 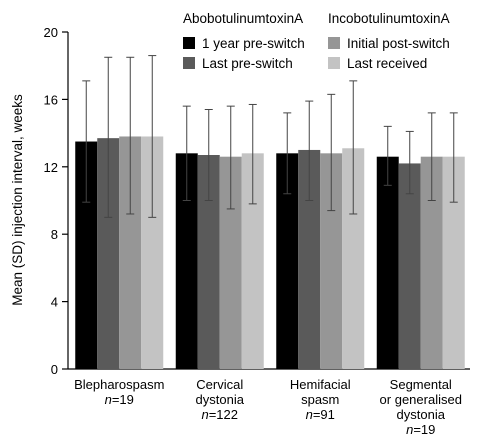 What do you see at coordinates (320, 399) in the screenshot?
I see `category-label: spasm` at bounding box center [320, 399].